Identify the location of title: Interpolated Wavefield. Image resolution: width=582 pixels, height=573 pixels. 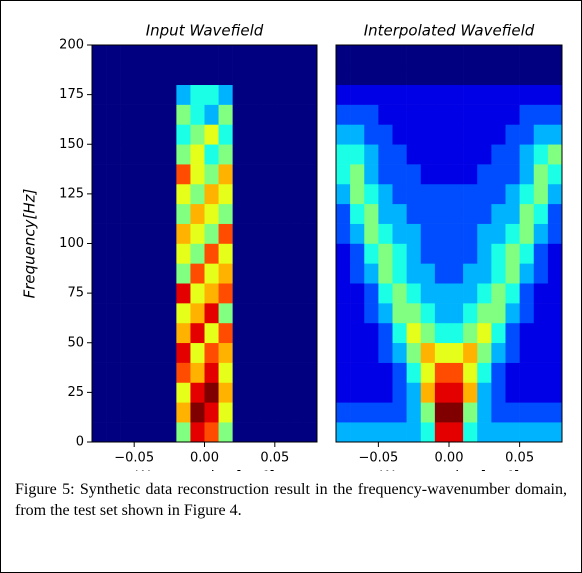
(449, 31).